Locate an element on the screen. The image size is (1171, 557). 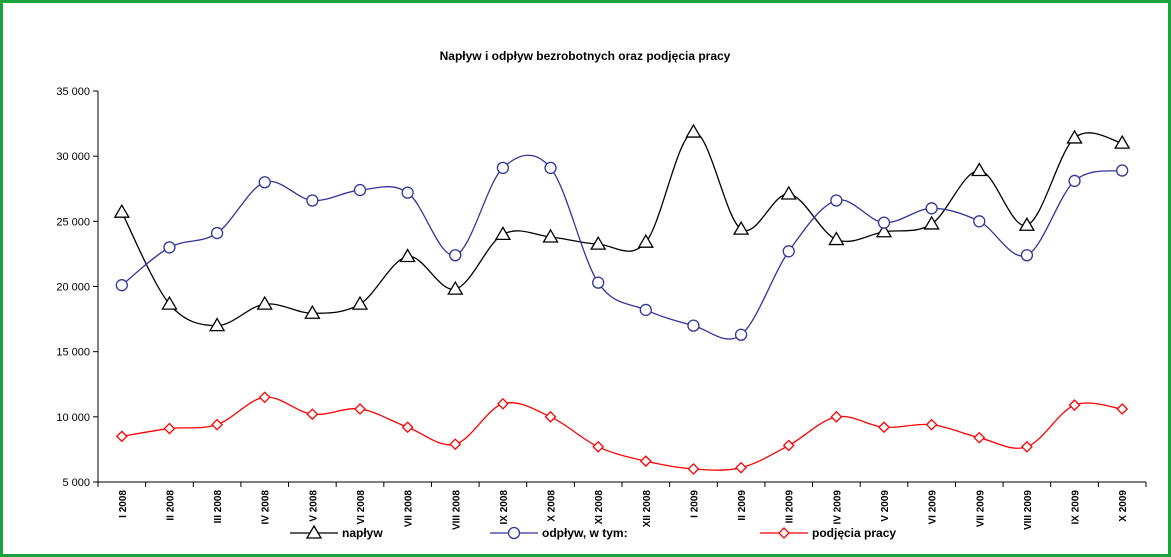
legend-label: podjęcia pracy is located at coordinates (854, 533).